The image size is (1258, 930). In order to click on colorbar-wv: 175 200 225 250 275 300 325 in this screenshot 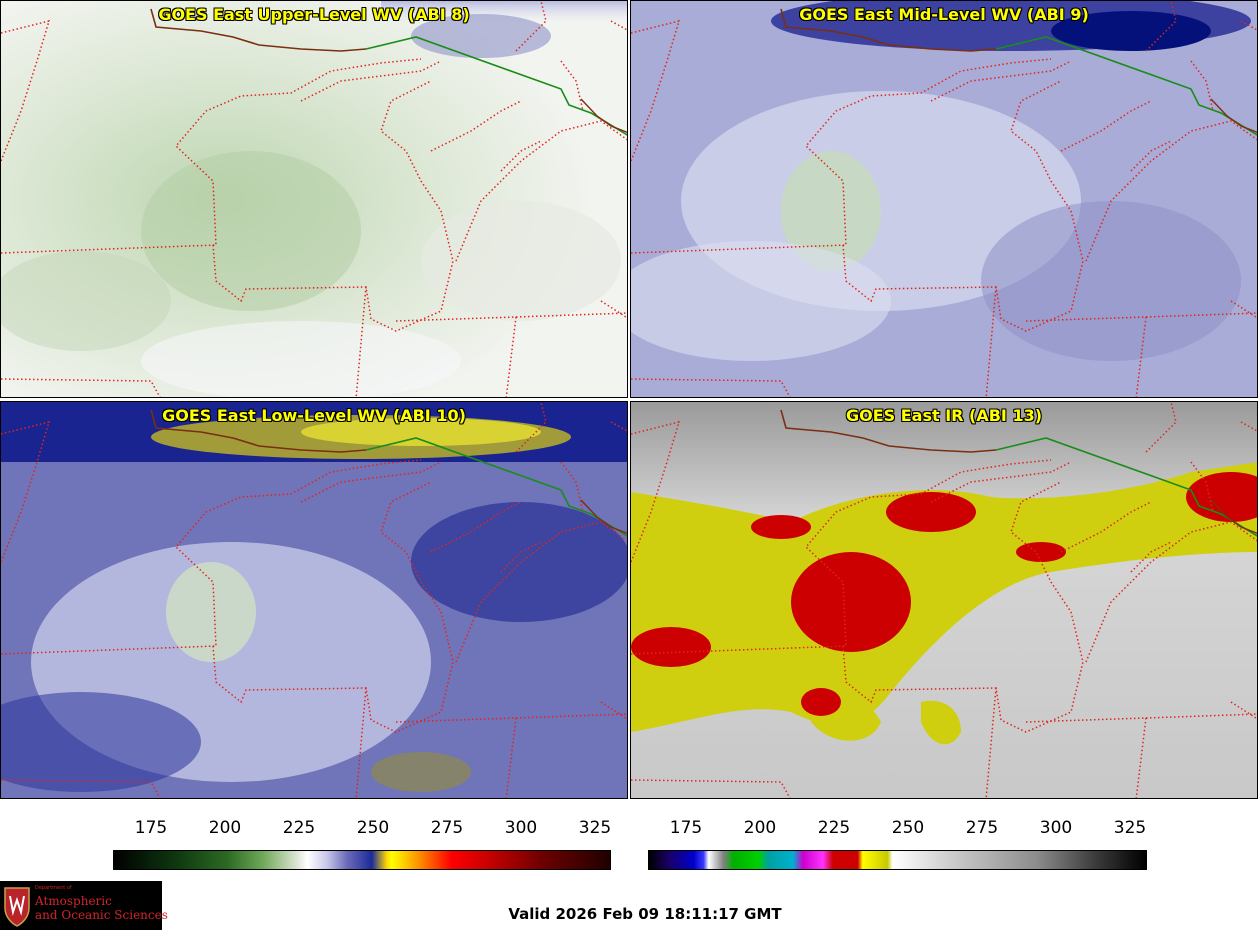, I will do `click(362, 843)`.